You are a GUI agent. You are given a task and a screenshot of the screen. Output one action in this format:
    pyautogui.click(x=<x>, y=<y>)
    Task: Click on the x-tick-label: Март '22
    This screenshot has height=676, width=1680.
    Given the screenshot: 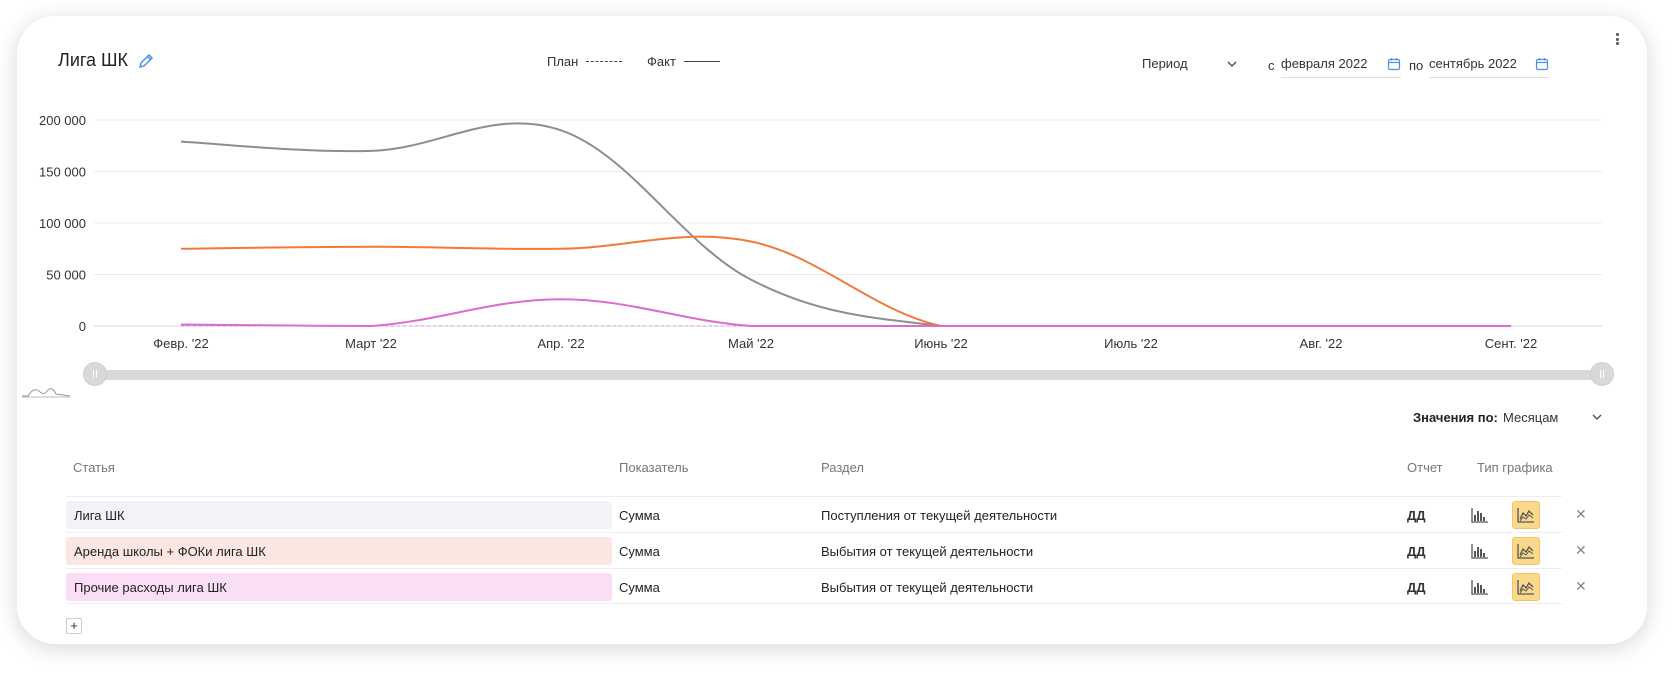 What is the action you would take?
    pyautogui.click(x=371, y=343)
    